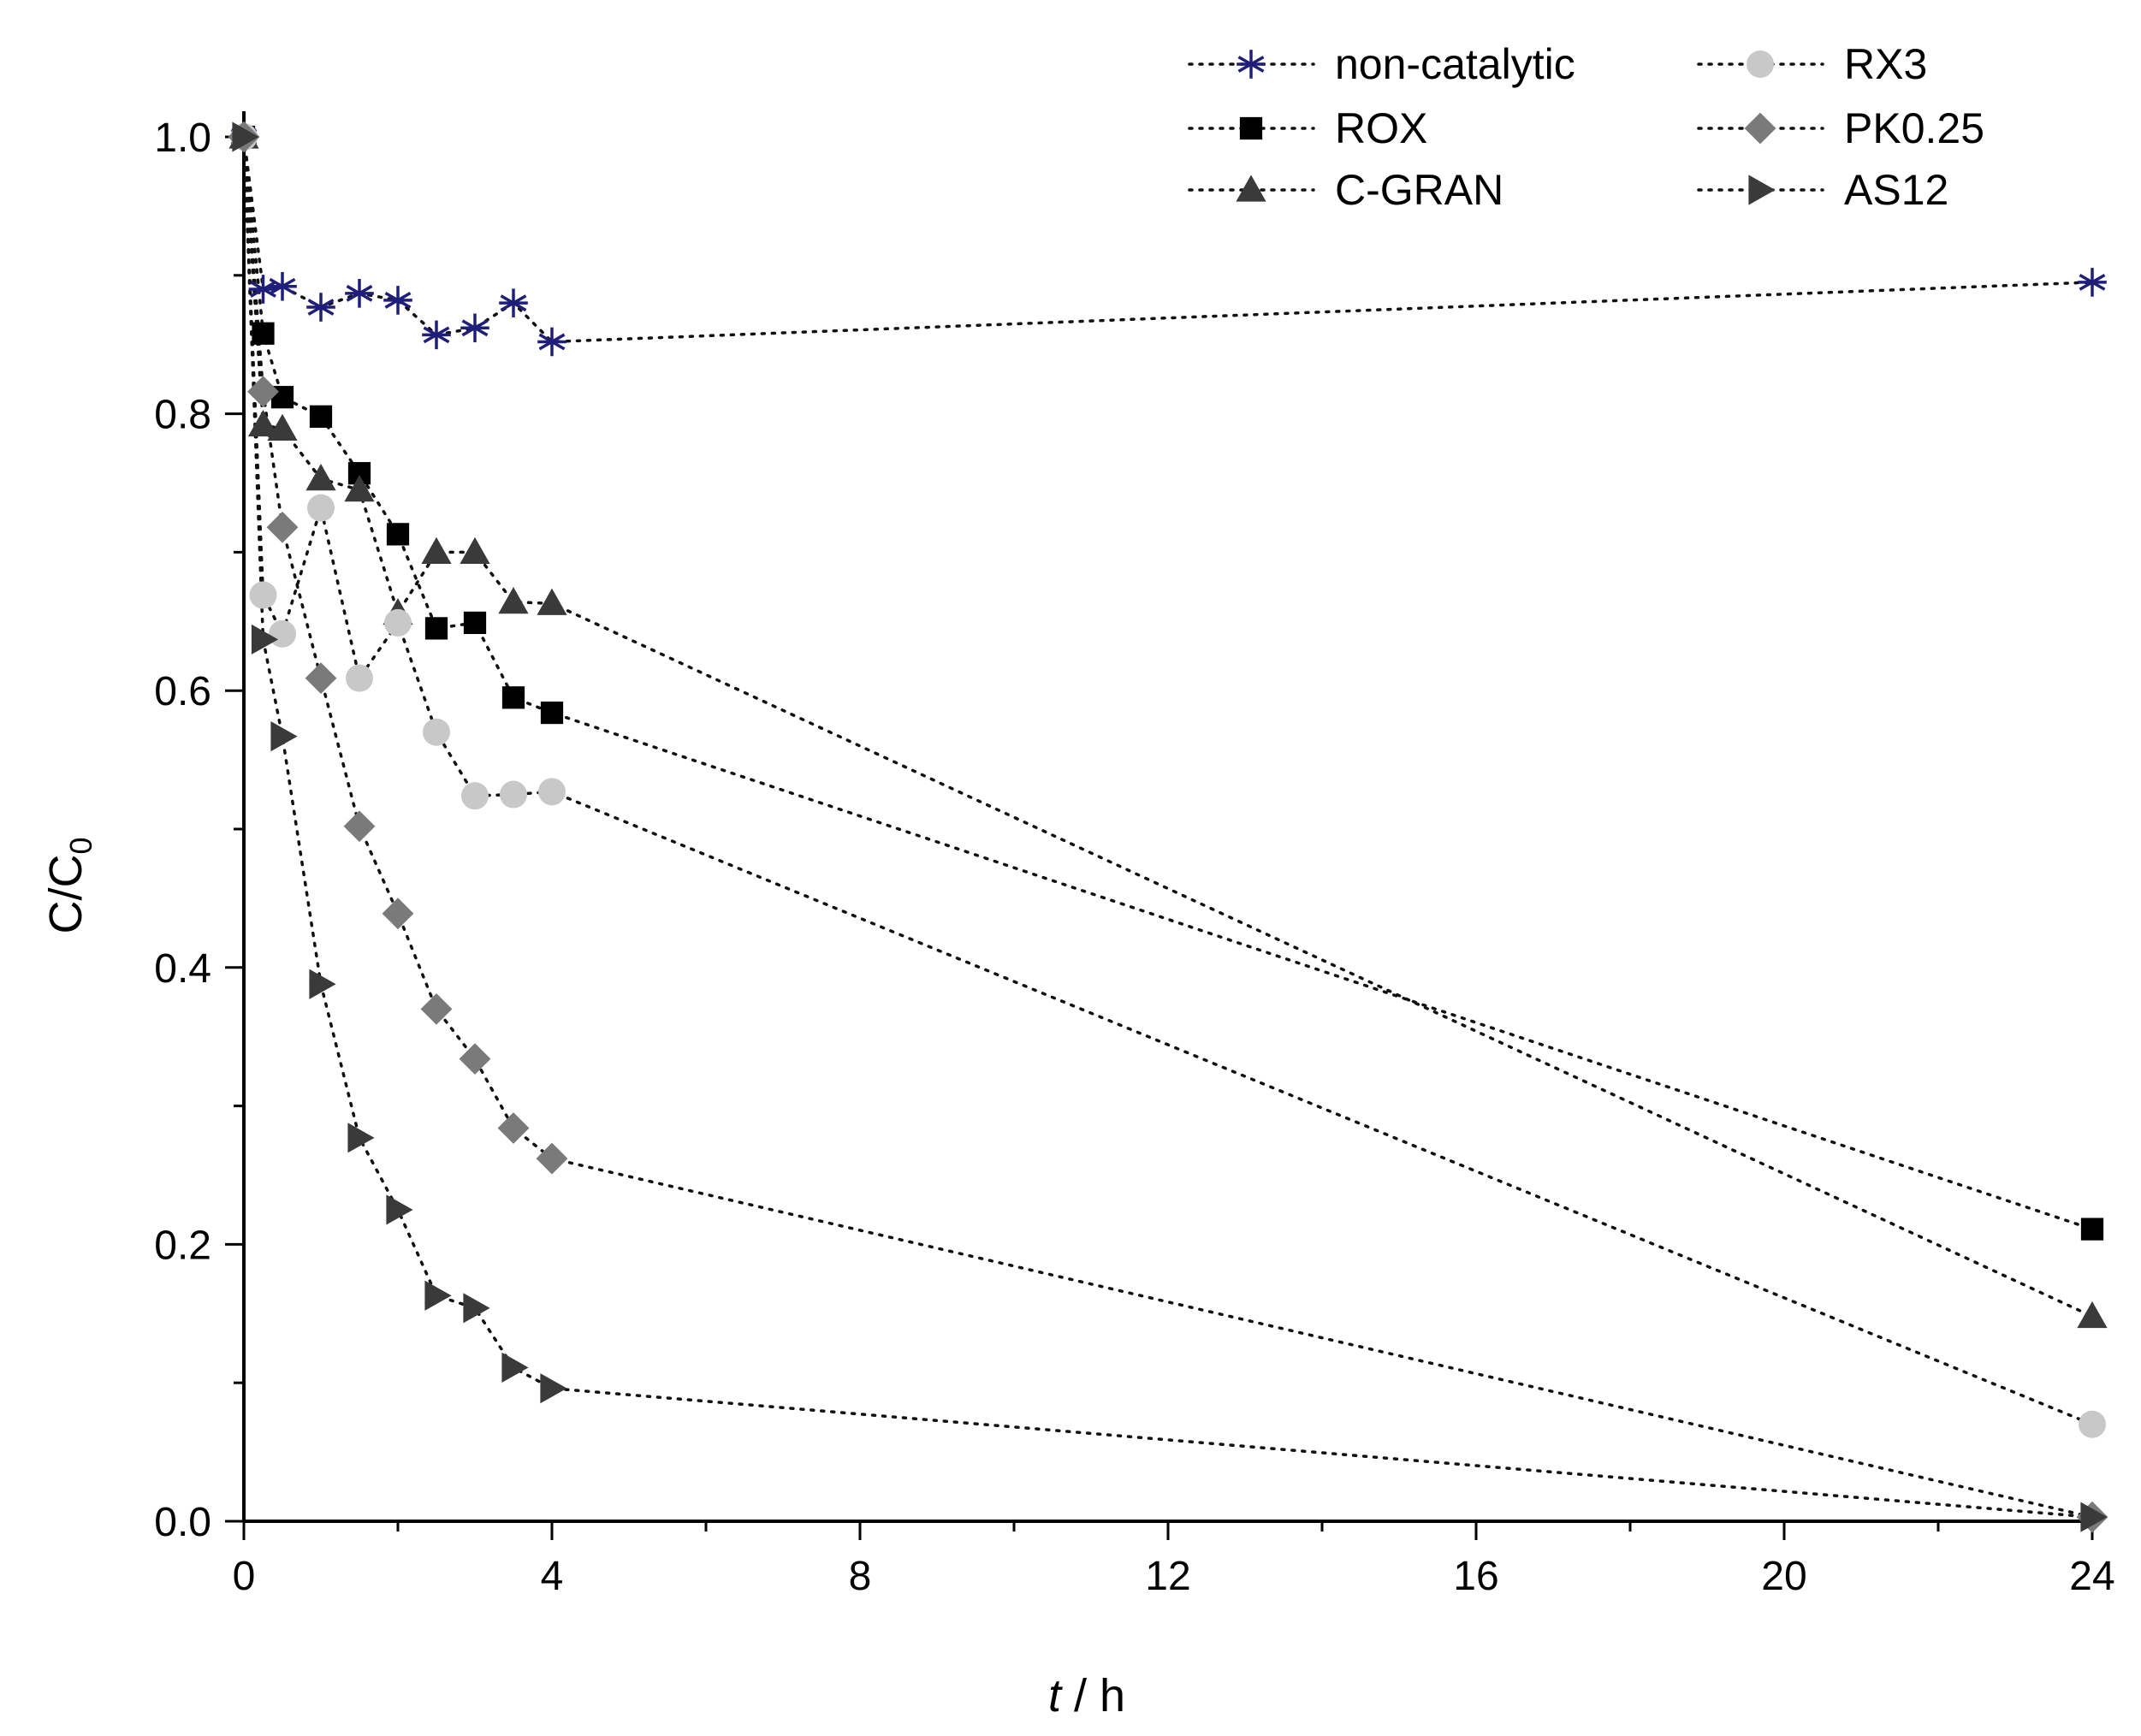  I want to click on y-axis-title-sub: 0, so click(80, 845).